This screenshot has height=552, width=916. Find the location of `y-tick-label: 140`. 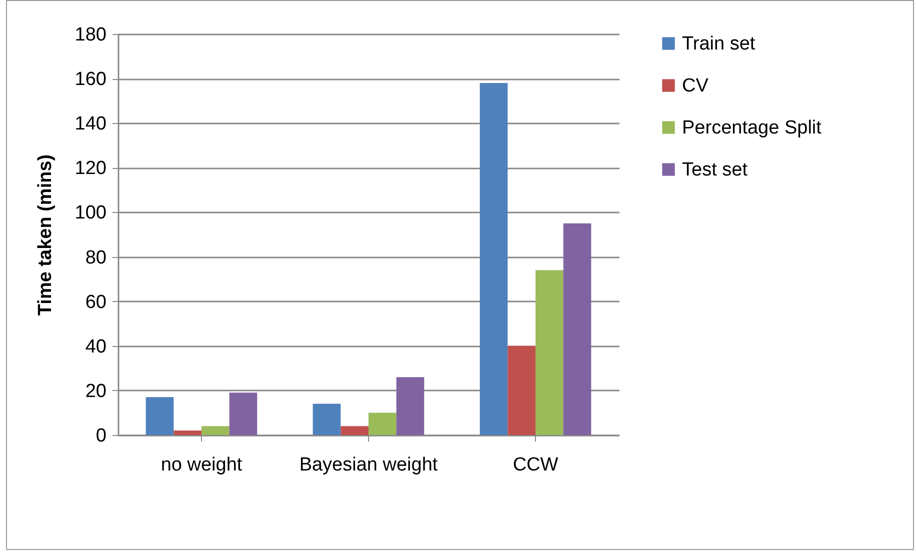

y-tick-label: 140 is located at coordinates (90, 124).